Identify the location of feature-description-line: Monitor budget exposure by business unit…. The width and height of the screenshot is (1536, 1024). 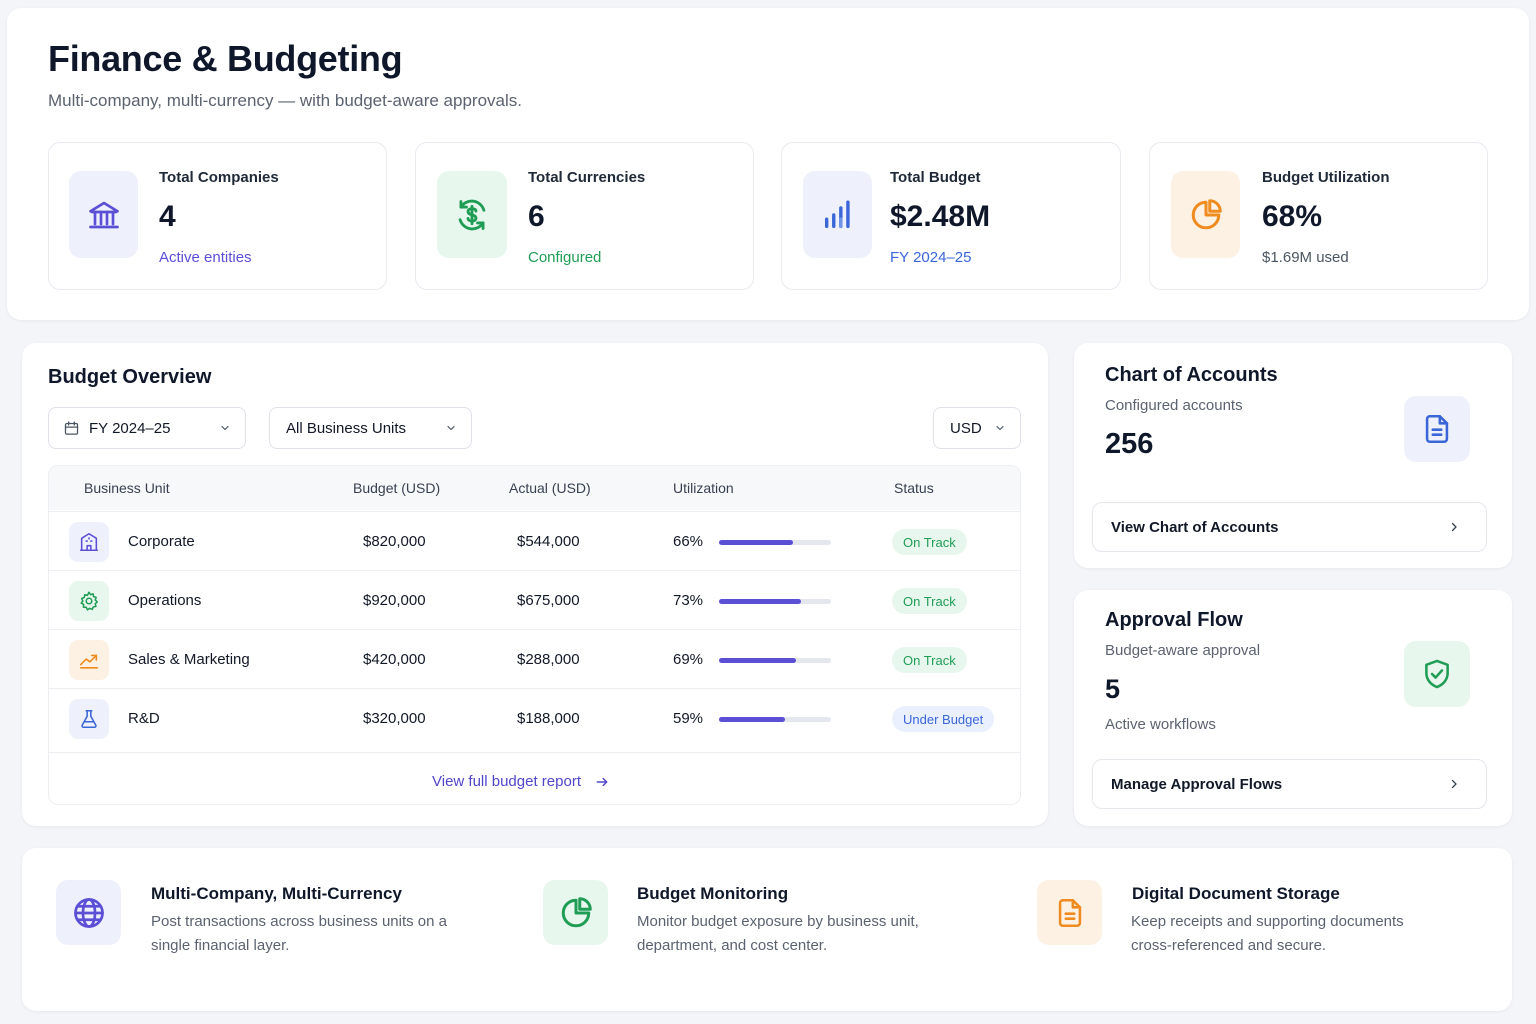
(778, 921).